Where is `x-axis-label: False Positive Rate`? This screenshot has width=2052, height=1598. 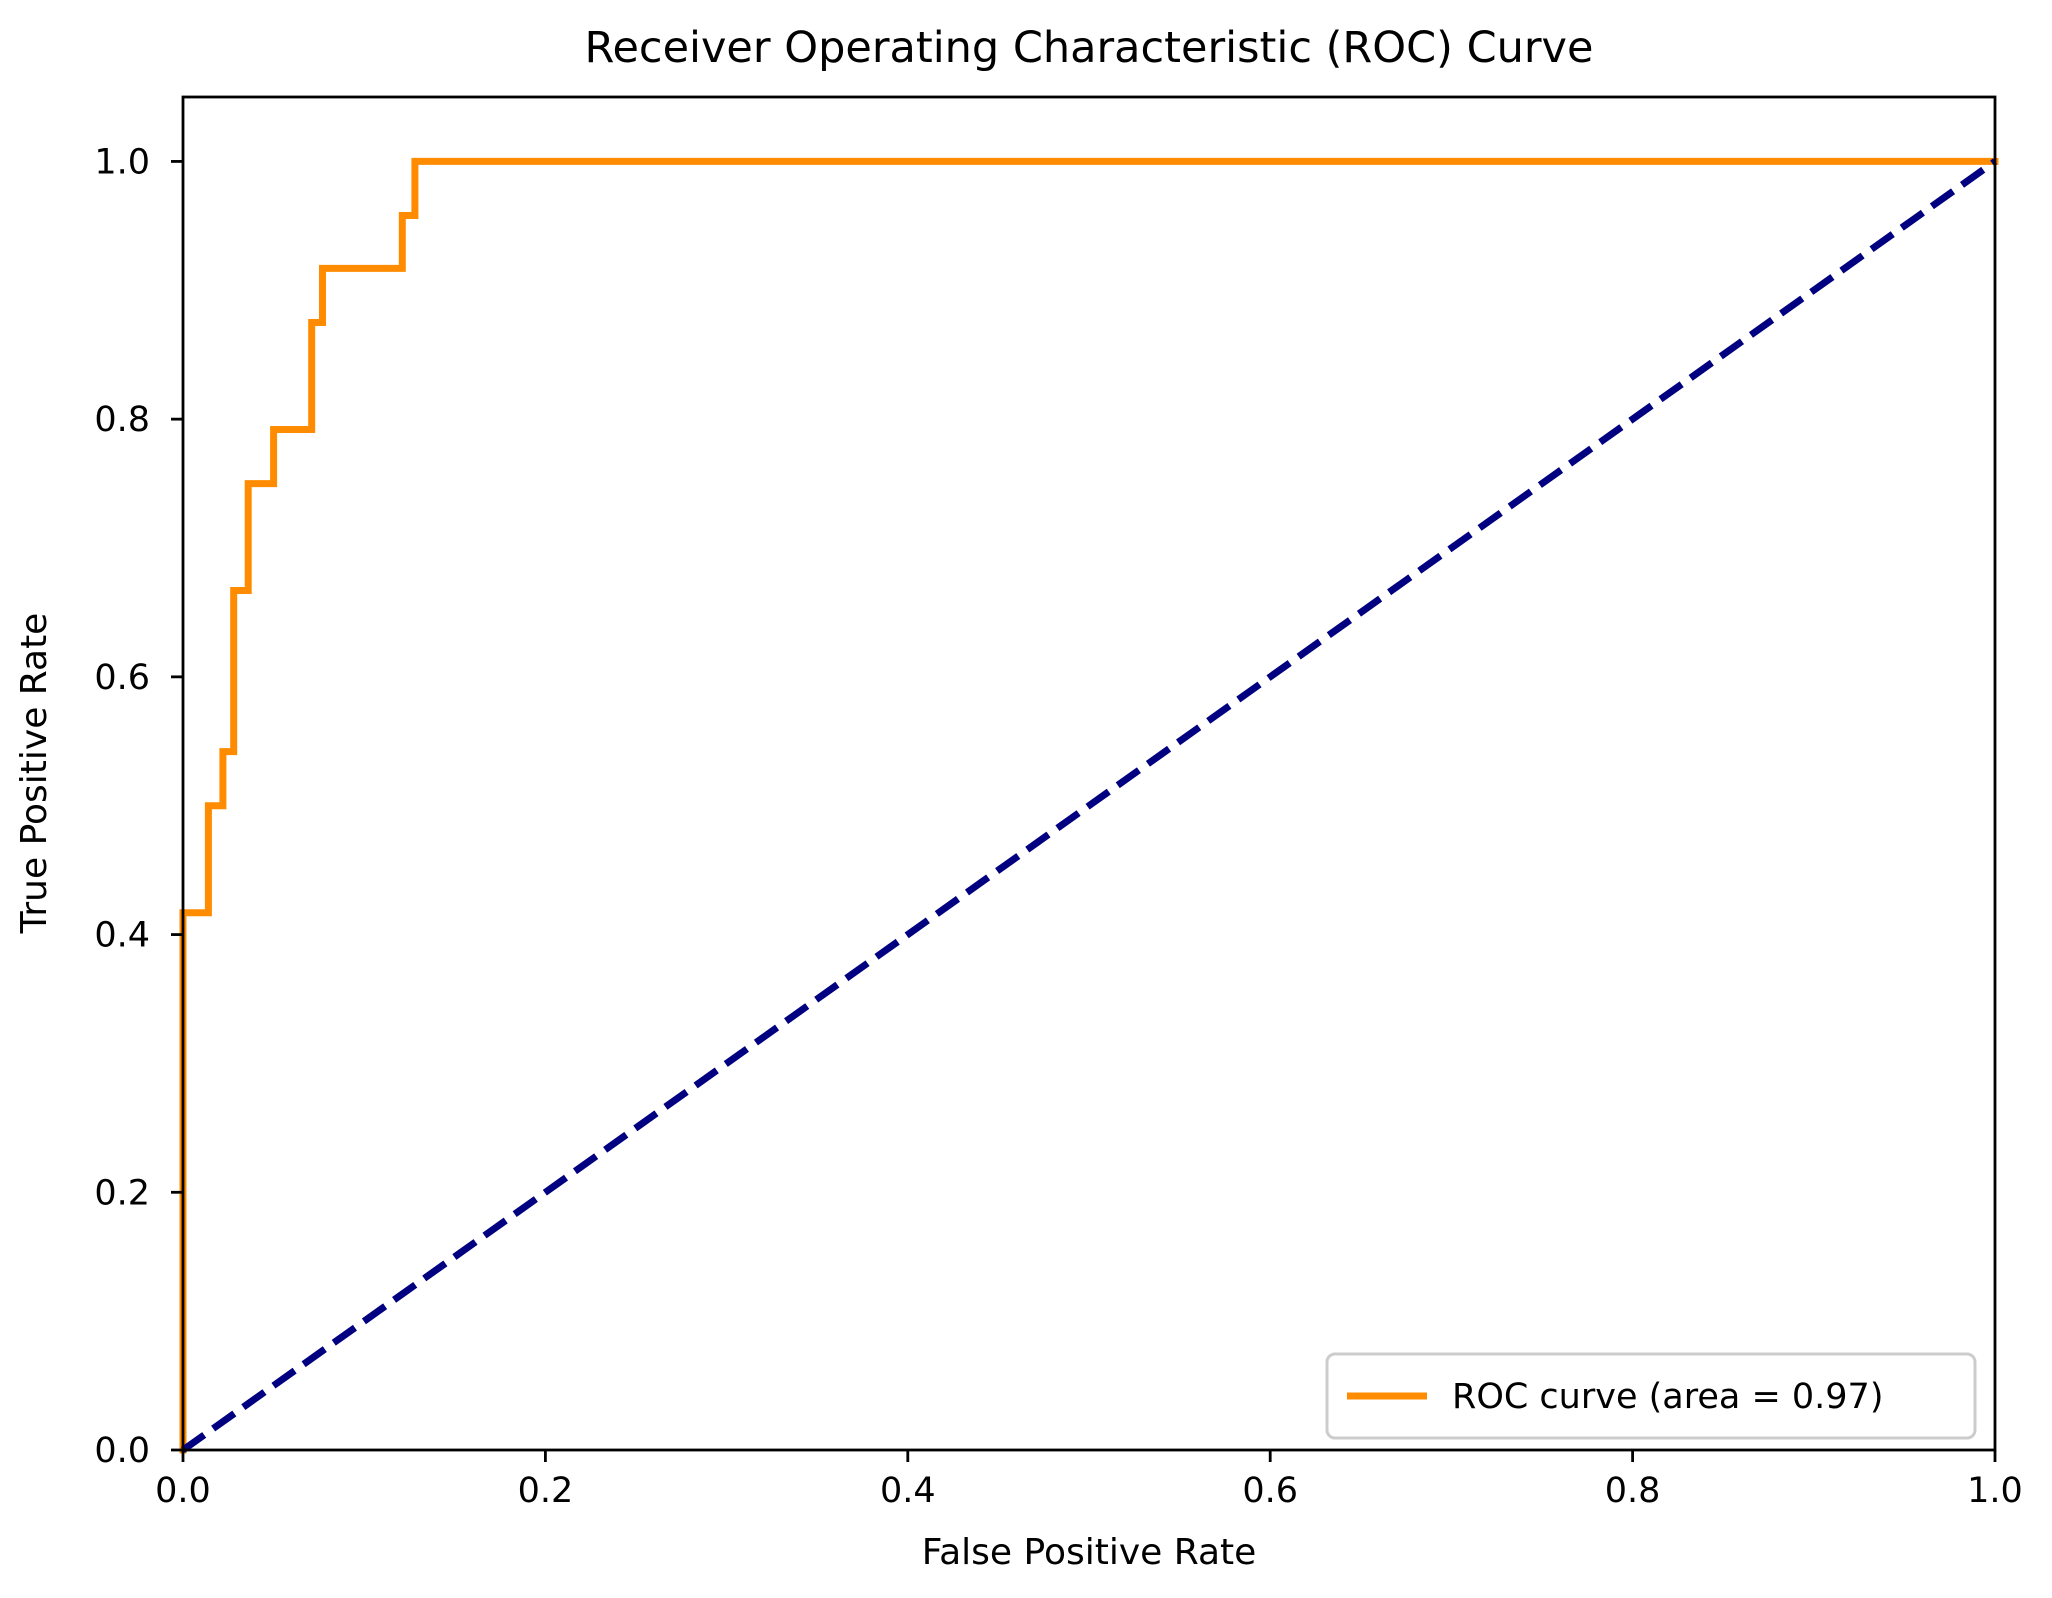
x-axis-label: False Positive Rate is located at coordinates (1089, 1552).